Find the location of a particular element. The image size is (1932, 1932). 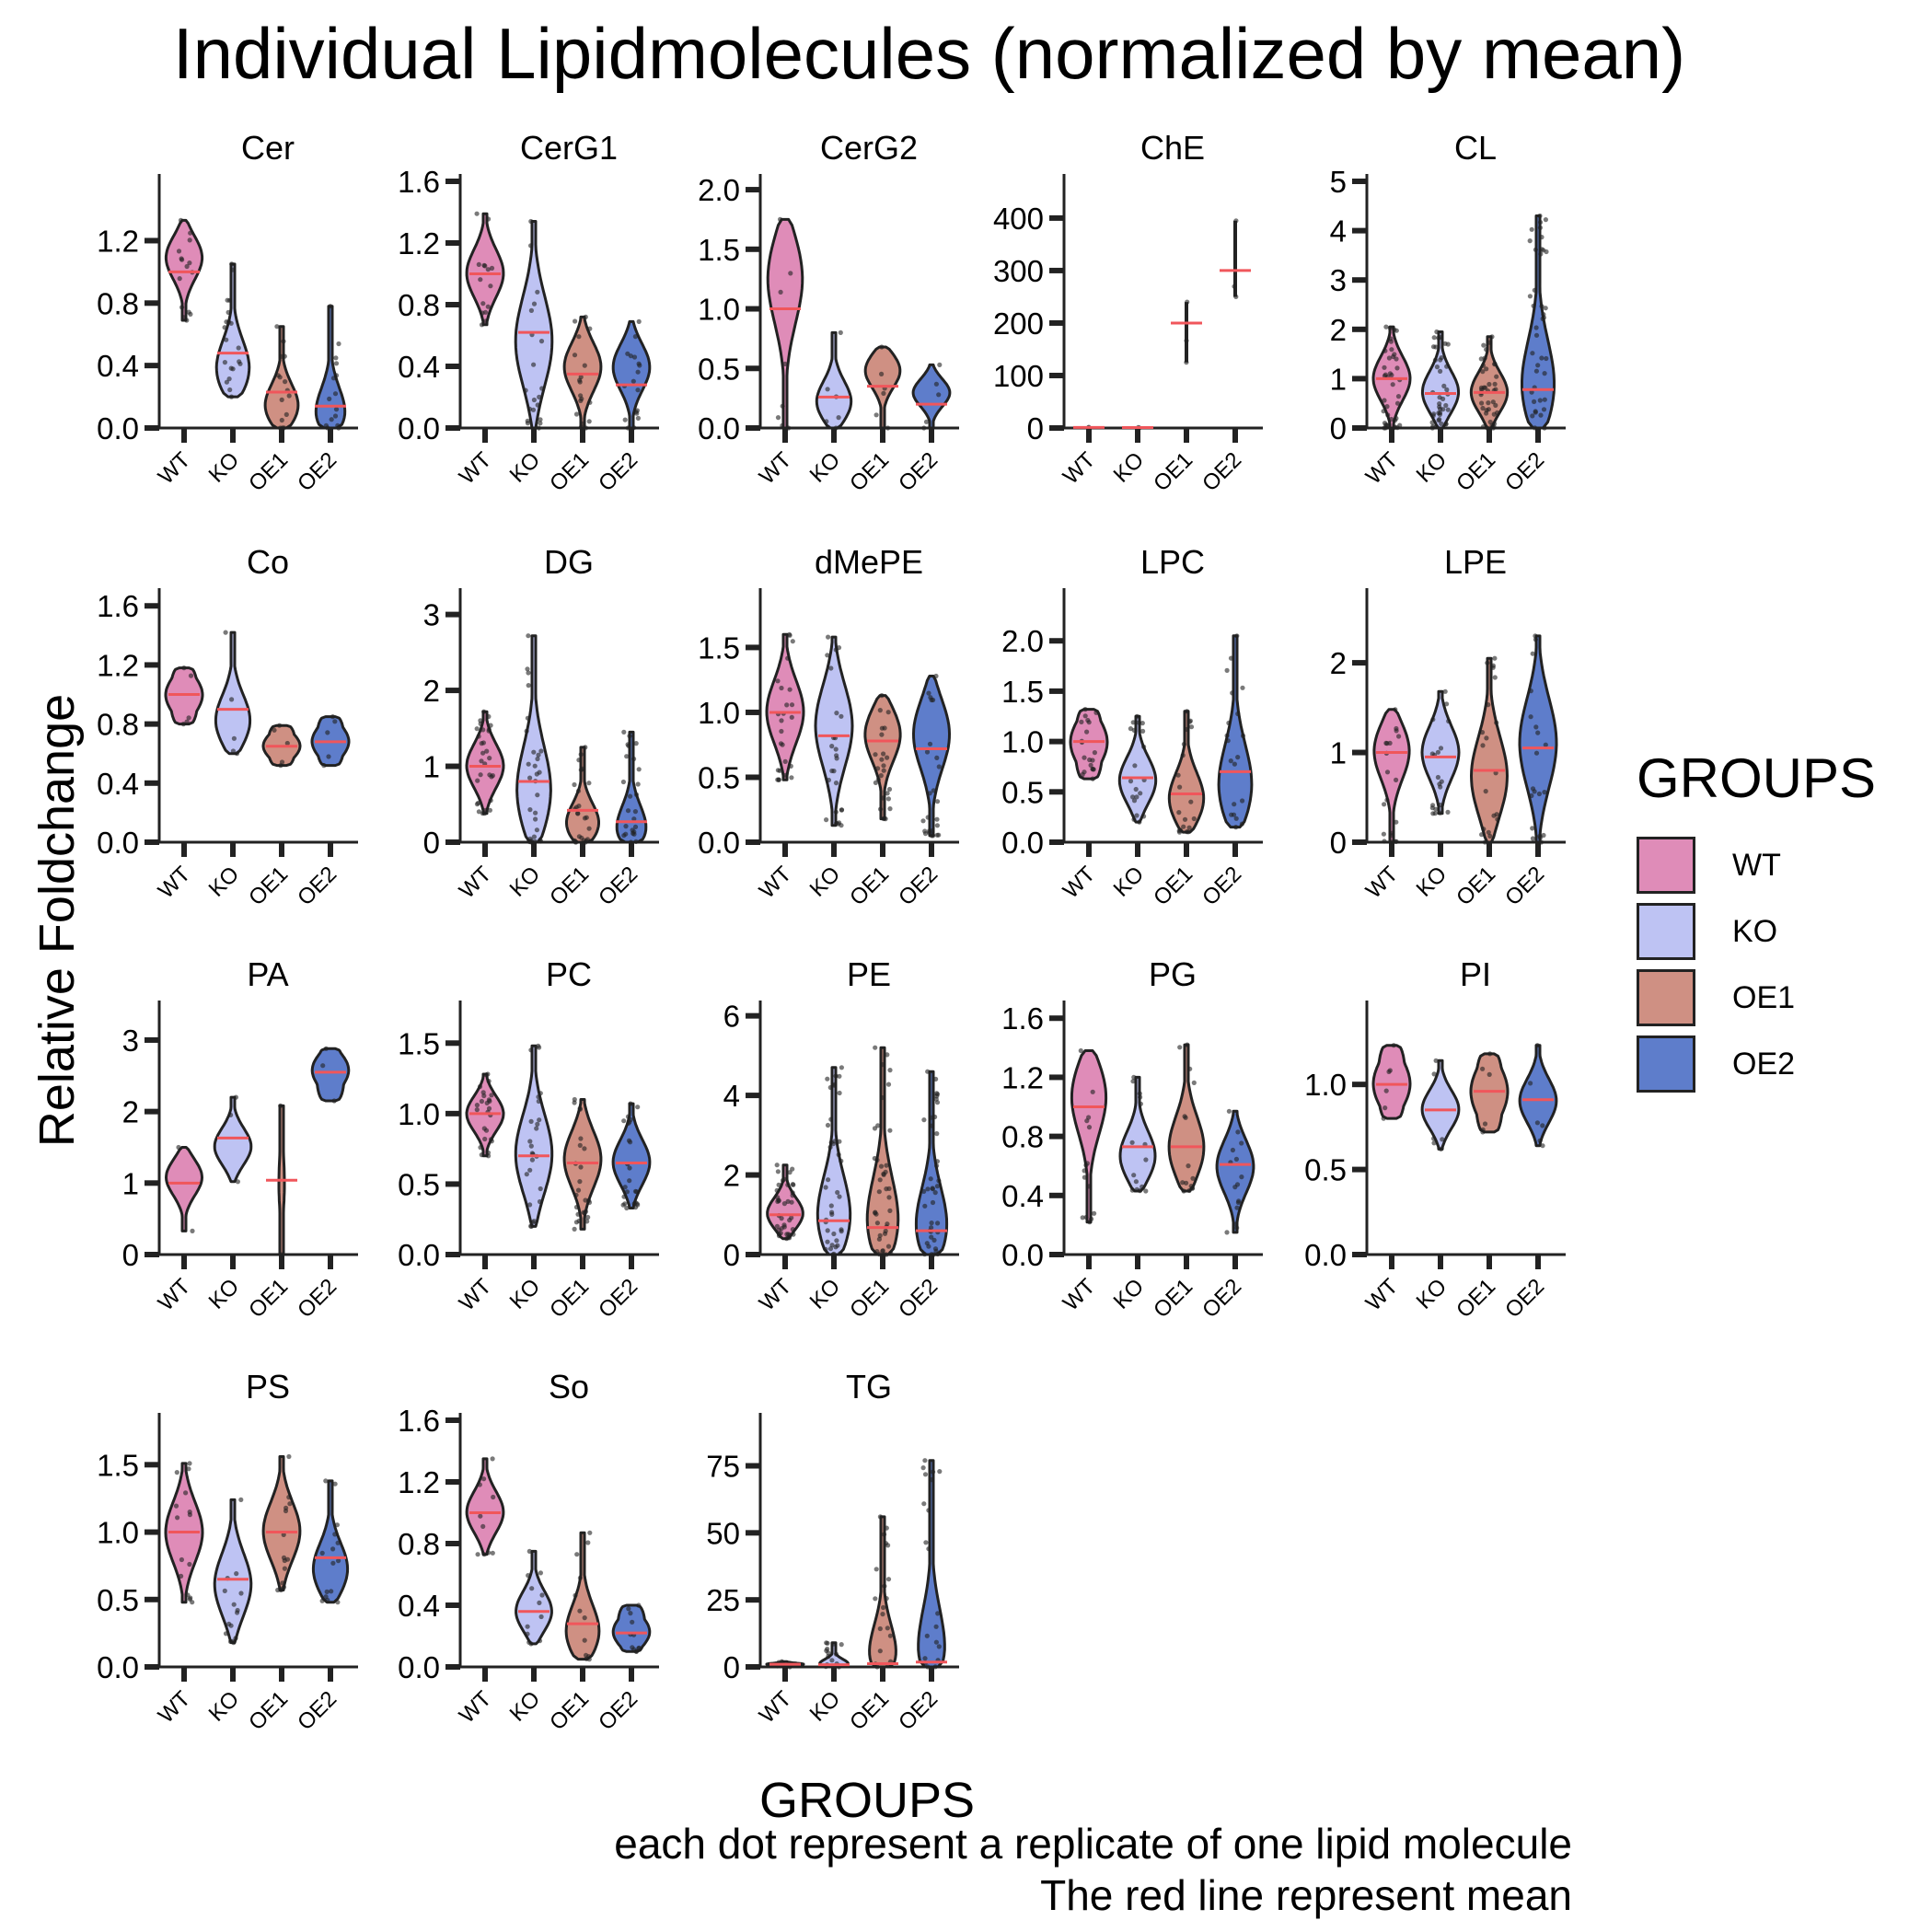

x-tick-label-oe2: OE2 is located at coordinates (1221, 1299).